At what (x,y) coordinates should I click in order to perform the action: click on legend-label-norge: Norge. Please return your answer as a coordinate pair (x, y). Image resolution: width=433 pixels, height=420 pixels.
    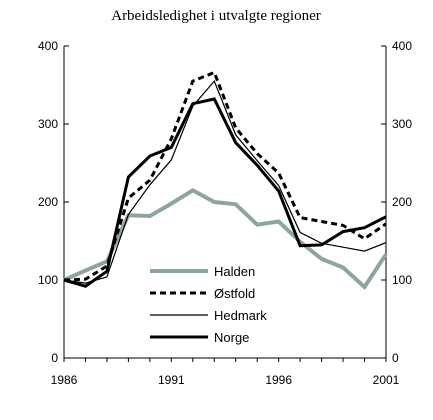
    Looking at the image, I should click on (231, 337).